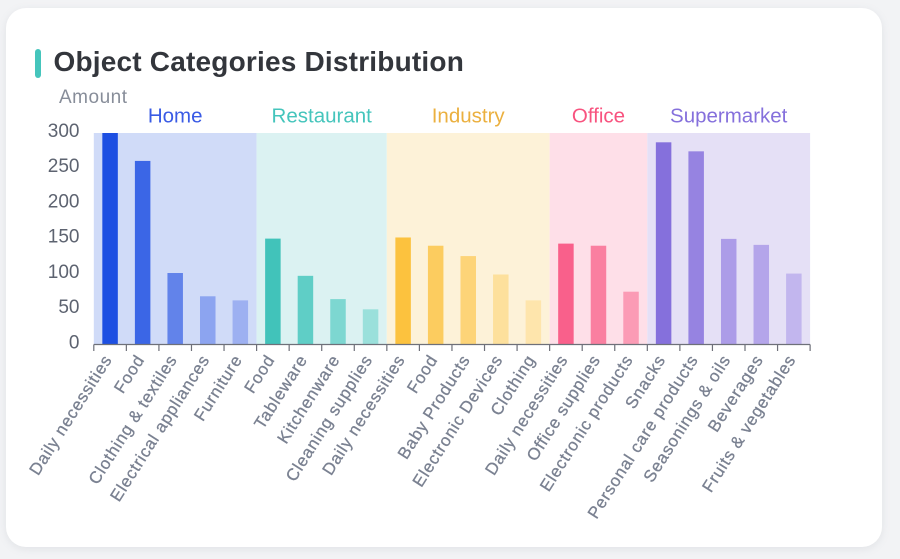 The image size is (900, 559). Describe the element at coordinates (598, 116) in the screenshot. I see `svg-text: Office` at that location.